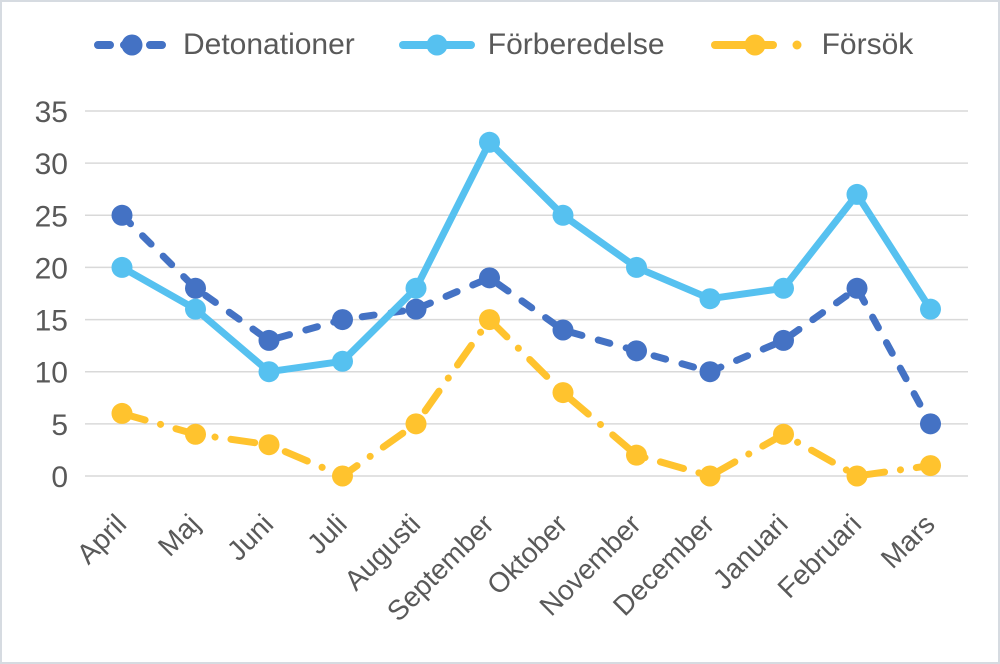  Describe the element at coordinates (179, 535) in the screenshot. I see `x-axis-tick-label: Maj` at that location.